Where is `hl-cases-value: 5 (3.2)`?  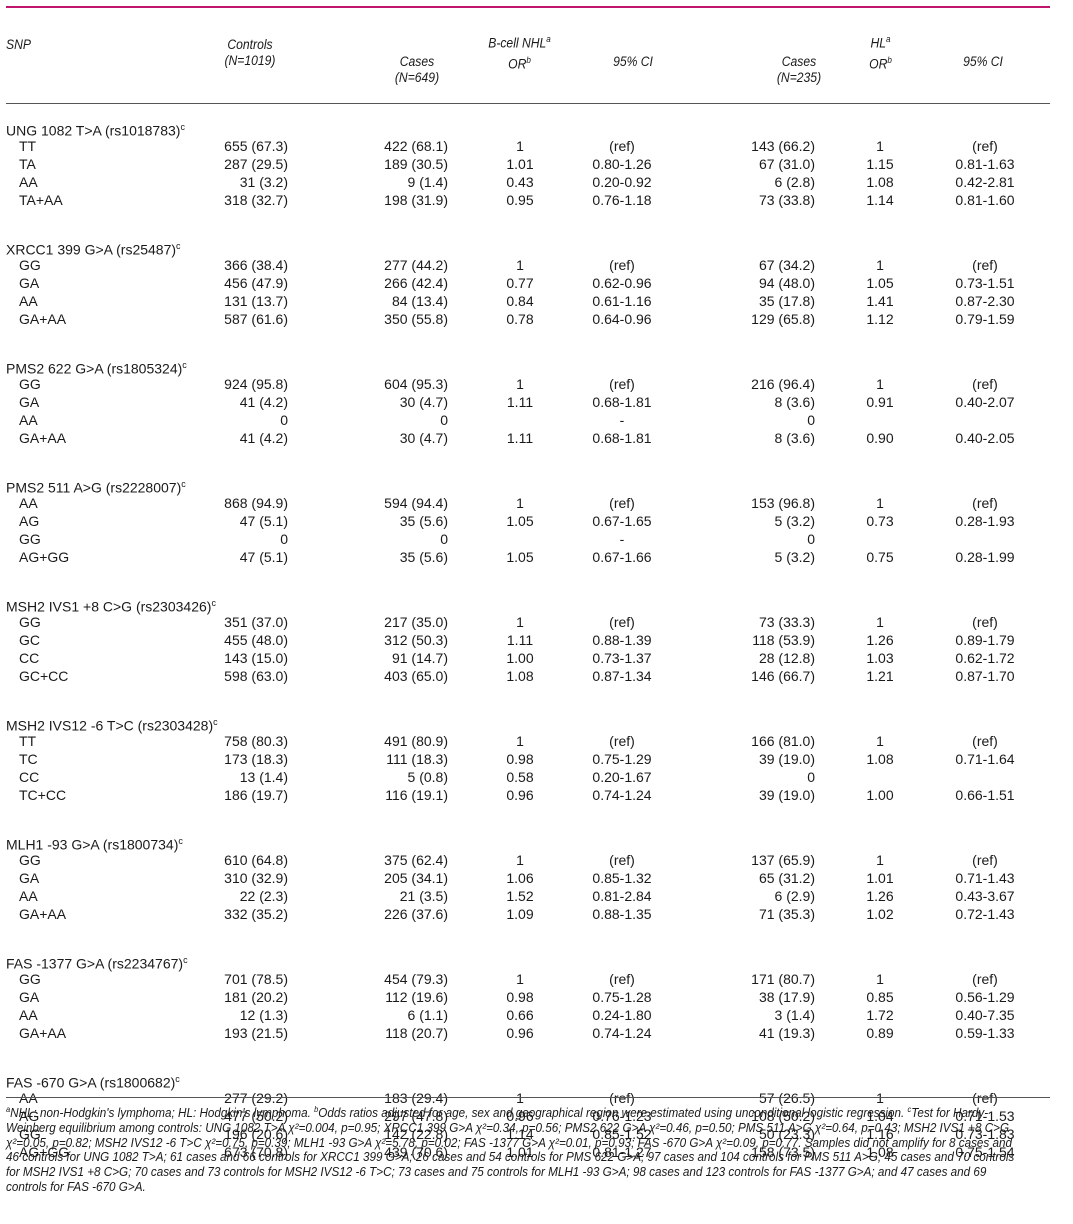 hl-cases-value: 5 (3.2) is located at coordinates (794, 557).